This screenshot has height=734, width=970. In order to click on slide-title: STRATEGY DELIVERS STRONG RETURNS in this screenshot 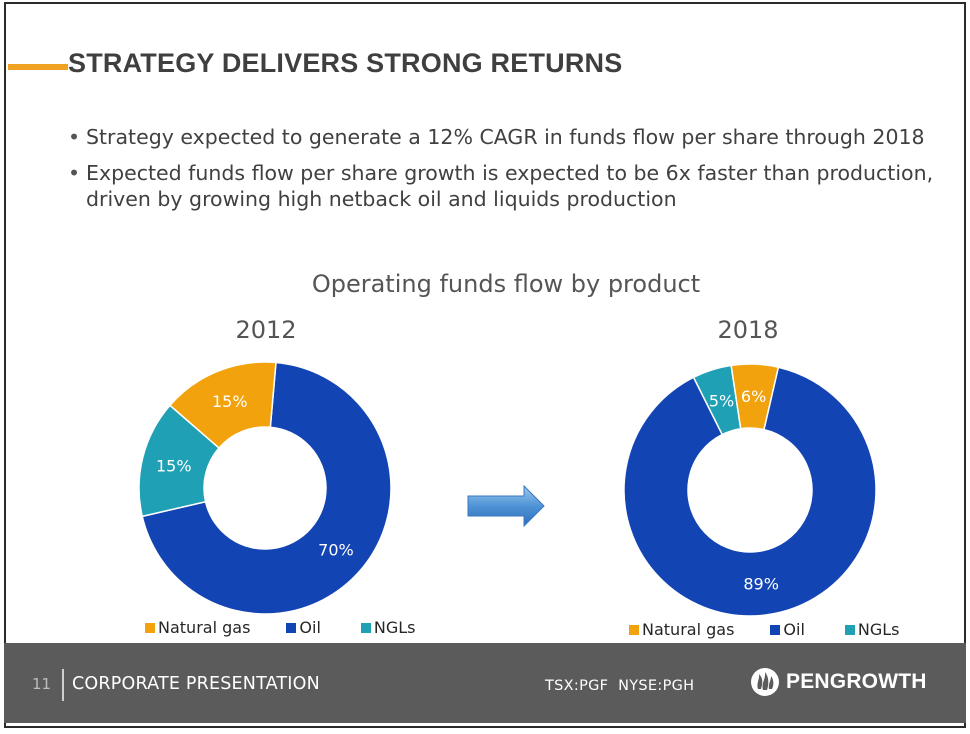, I will do `click(345, 63)`.